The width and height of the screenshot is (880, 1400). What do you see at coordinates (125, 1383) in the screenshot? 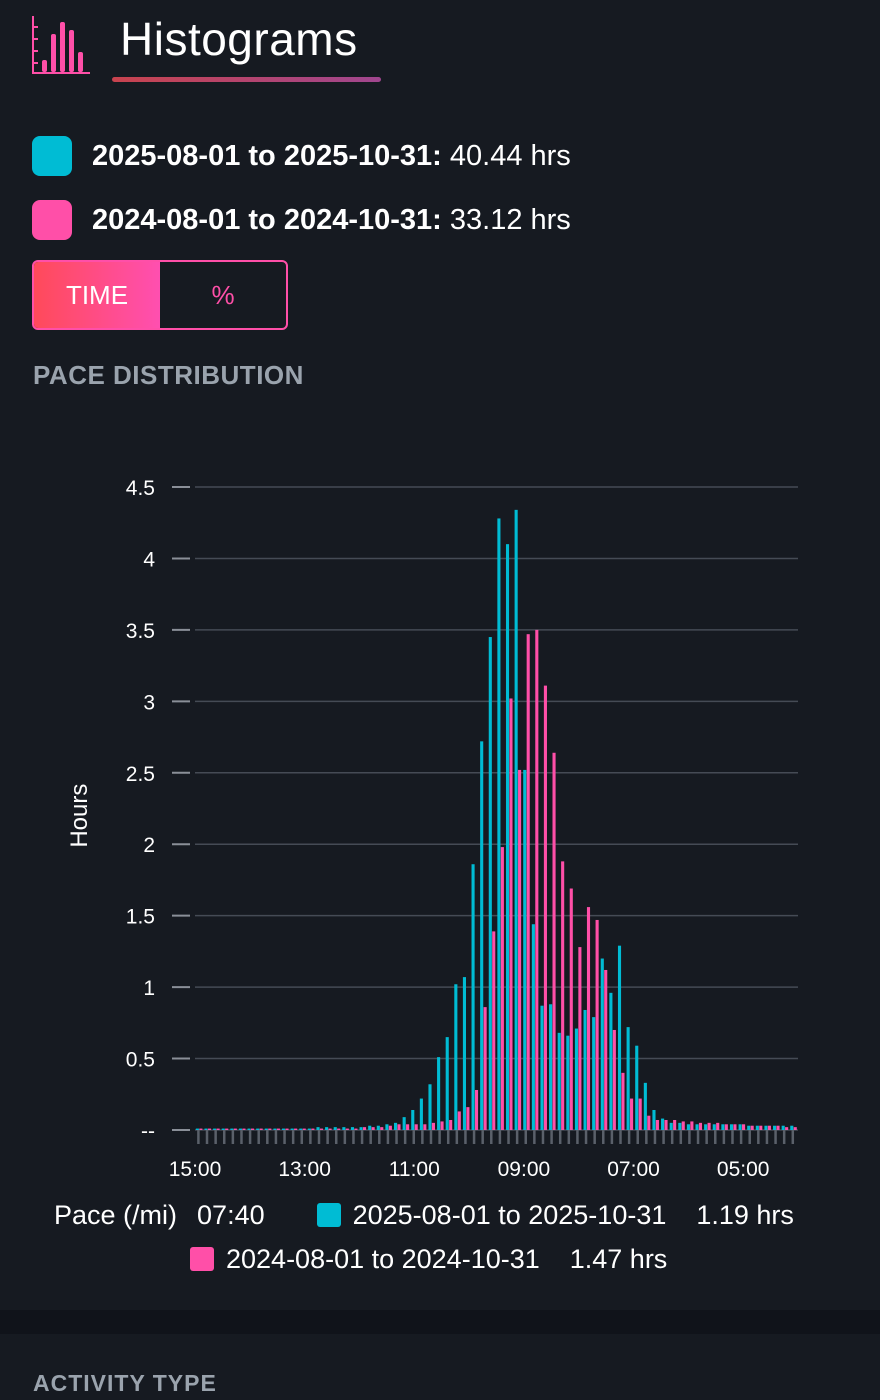
I see `activity-type-heading: ACTIVITY TYPE` at bounding box center [125, 1383].